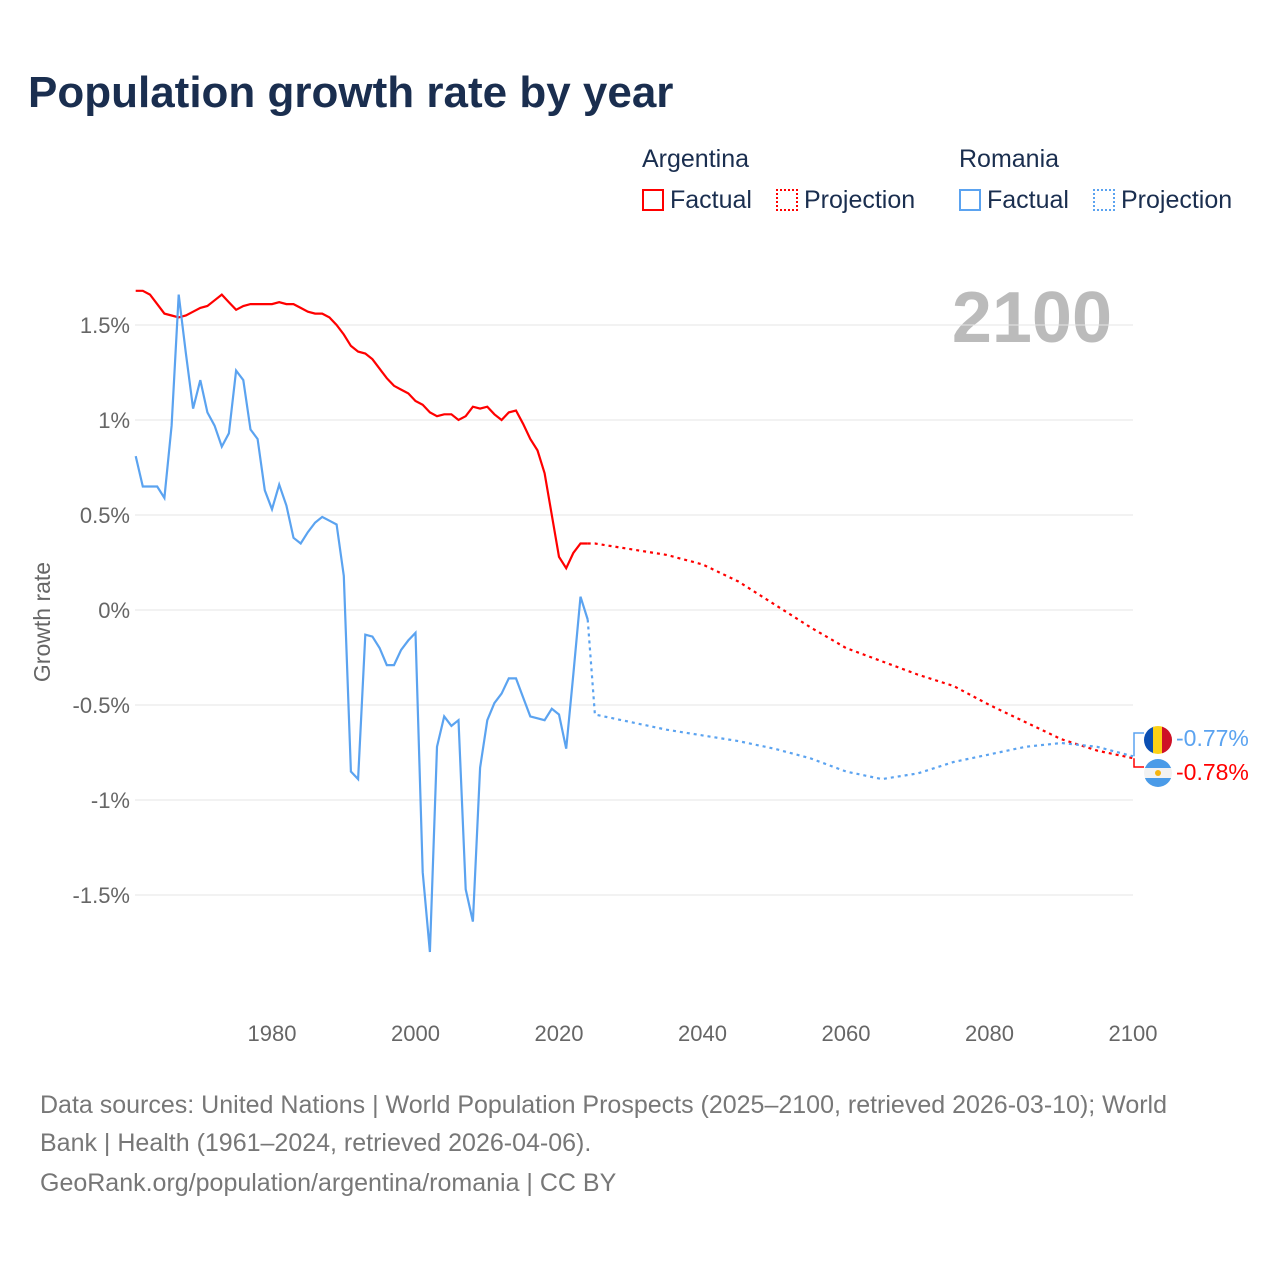 Image resolution: width=1280 pixels, height=1280 pixels. I want to click on x-tick-label: 1980, so click(272, 1033).